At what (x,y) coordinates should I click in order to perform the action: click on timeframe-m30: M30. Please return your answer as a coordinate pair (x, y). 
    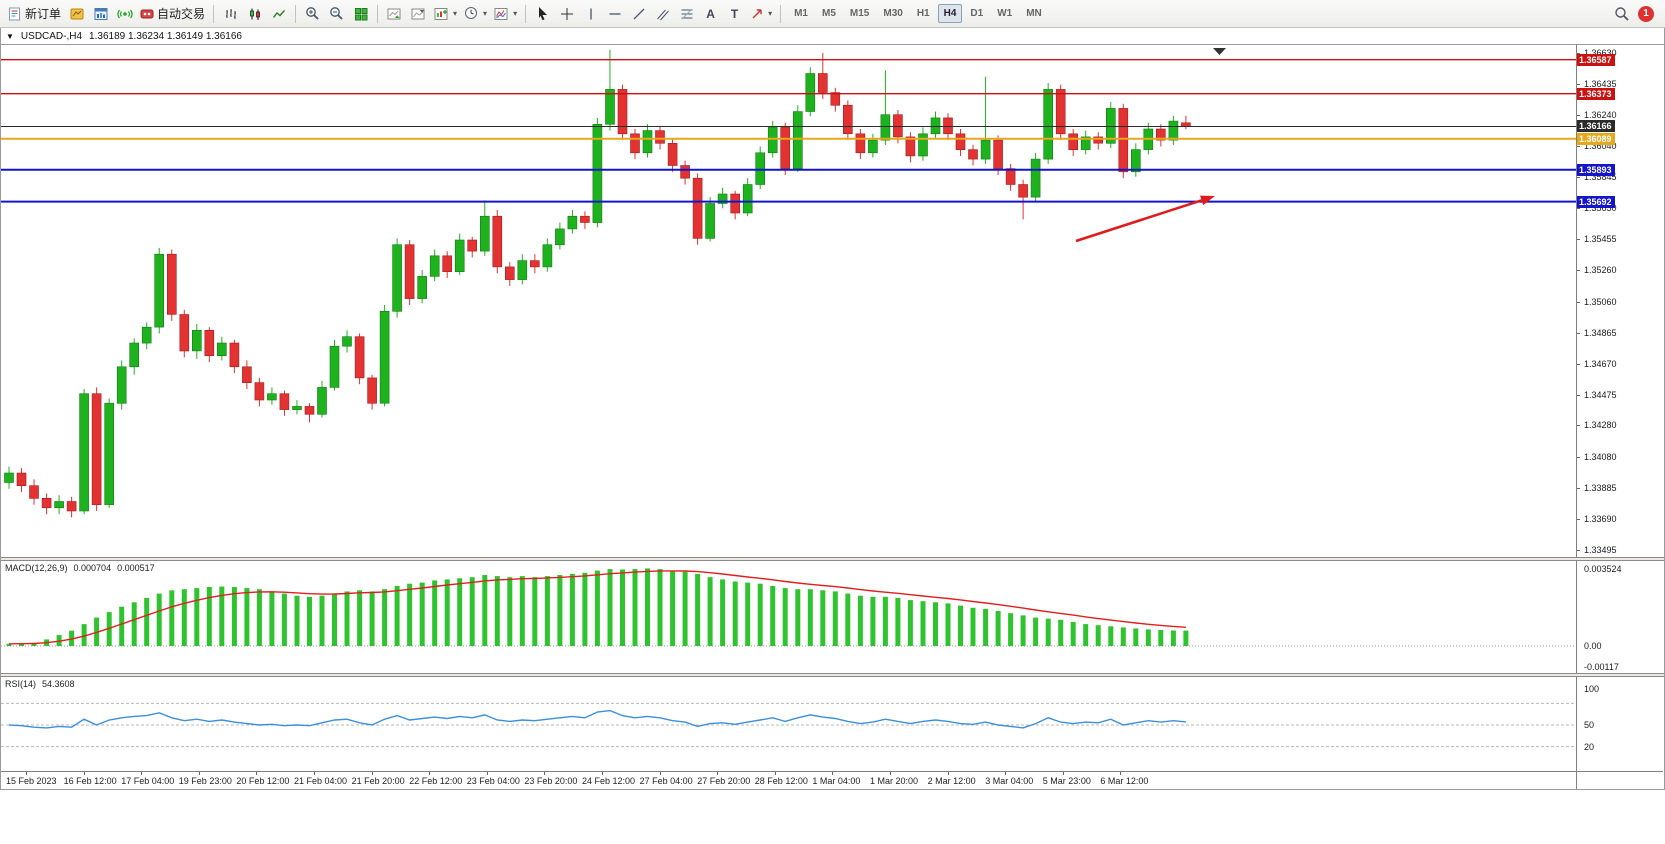
    Looking at the image, I should click on (893, 13).